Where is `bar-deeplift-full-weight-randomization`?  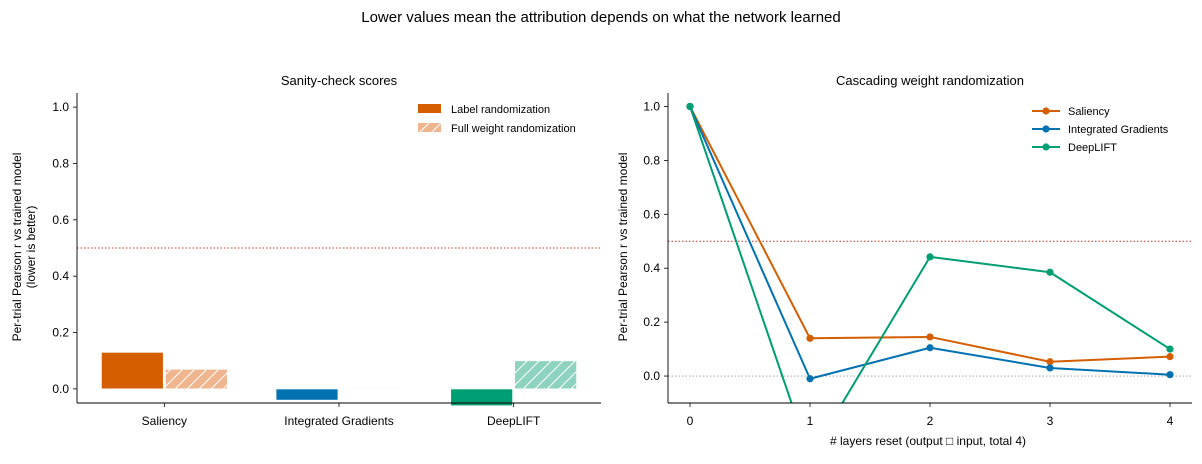
bar-deeplift-full-weight-randomization is located at coordinates (546, 375).